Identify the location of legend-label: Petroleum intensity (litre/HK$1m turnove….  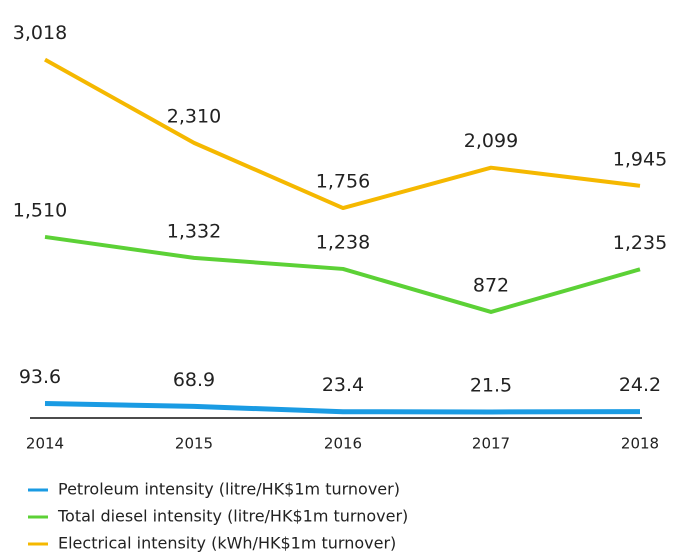
(229, 489).